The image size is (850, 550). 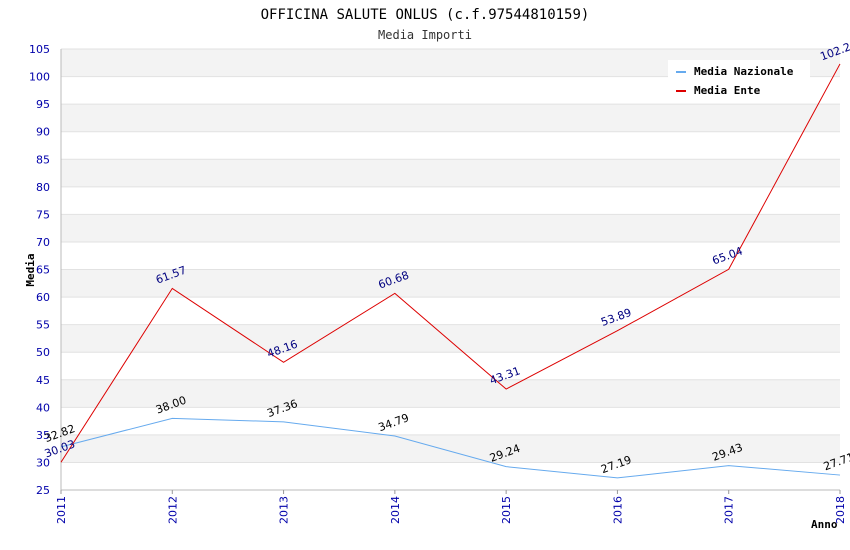 I want to click on y-tick-label: 105, so click(x=39, y=49).